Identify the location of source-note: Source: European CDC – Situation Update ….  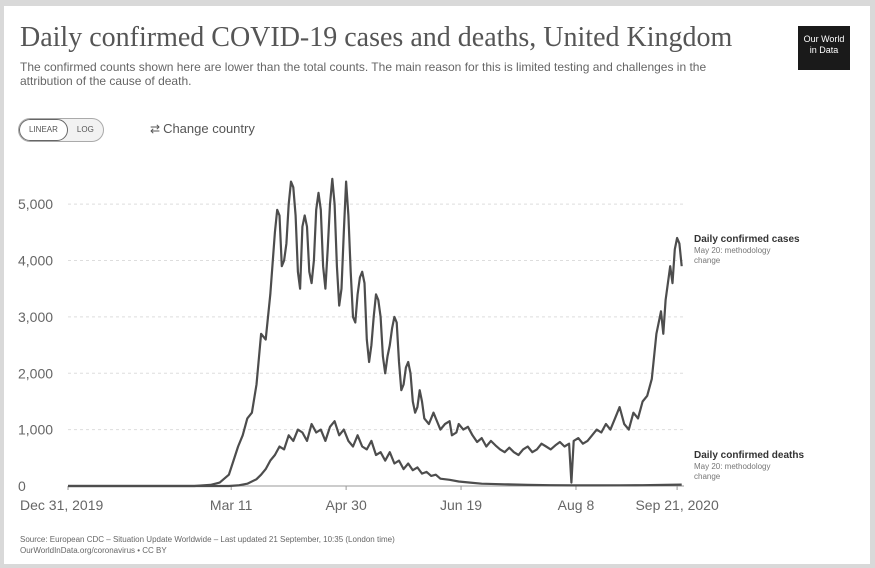
(370, 545).